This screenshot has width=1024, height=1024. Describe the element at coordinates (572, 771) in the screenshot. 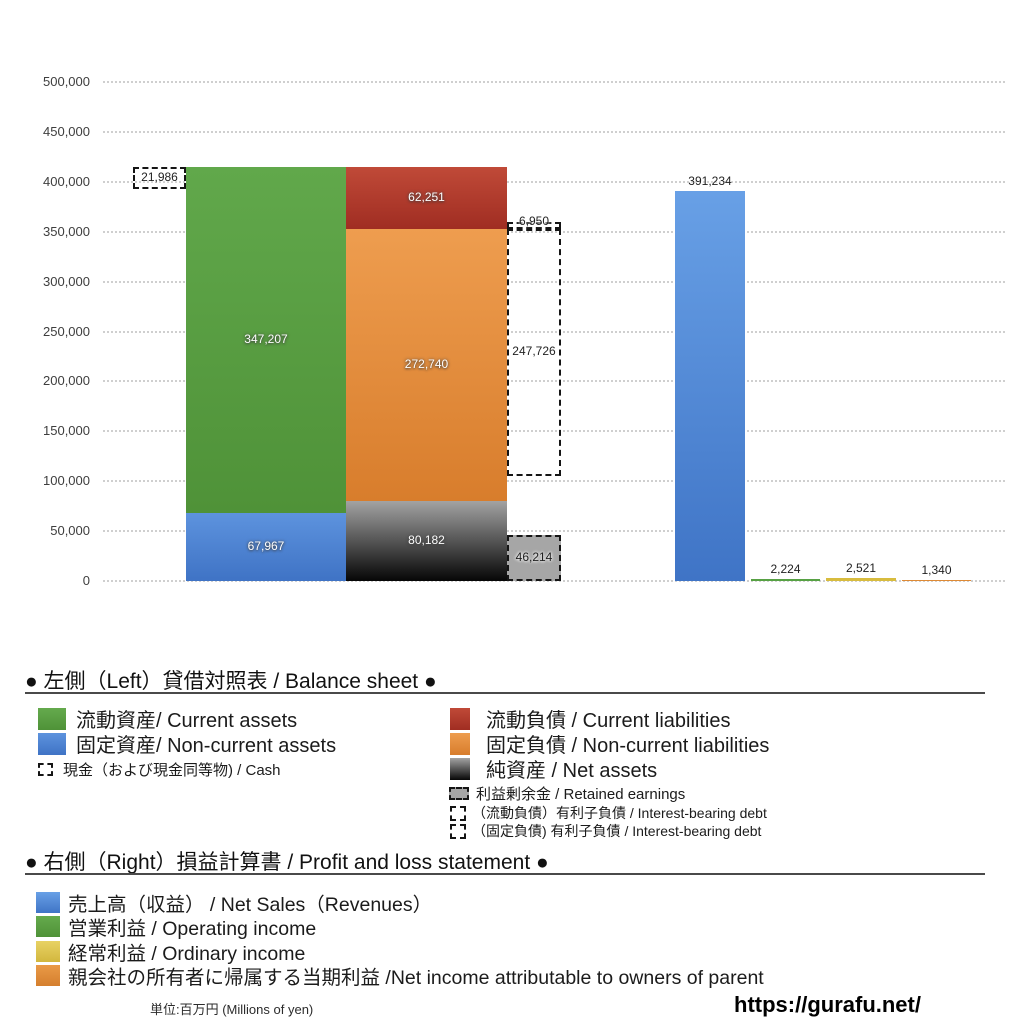

I see `net-assets-label: 純資産 / Net assets` at that location.